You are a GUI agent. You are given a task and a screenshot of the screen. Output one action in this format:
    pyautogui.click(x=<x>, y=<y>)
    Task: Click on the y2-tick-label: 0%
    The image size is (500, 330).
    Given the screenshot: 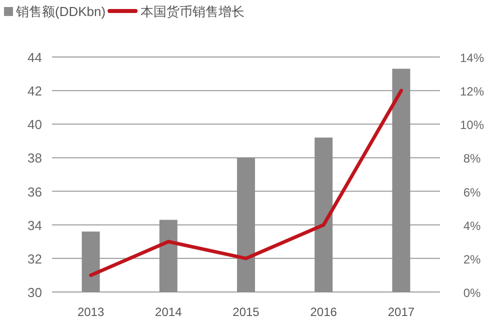 What is the action you would take?
    pyautogui.click(x=472, y=293)
    